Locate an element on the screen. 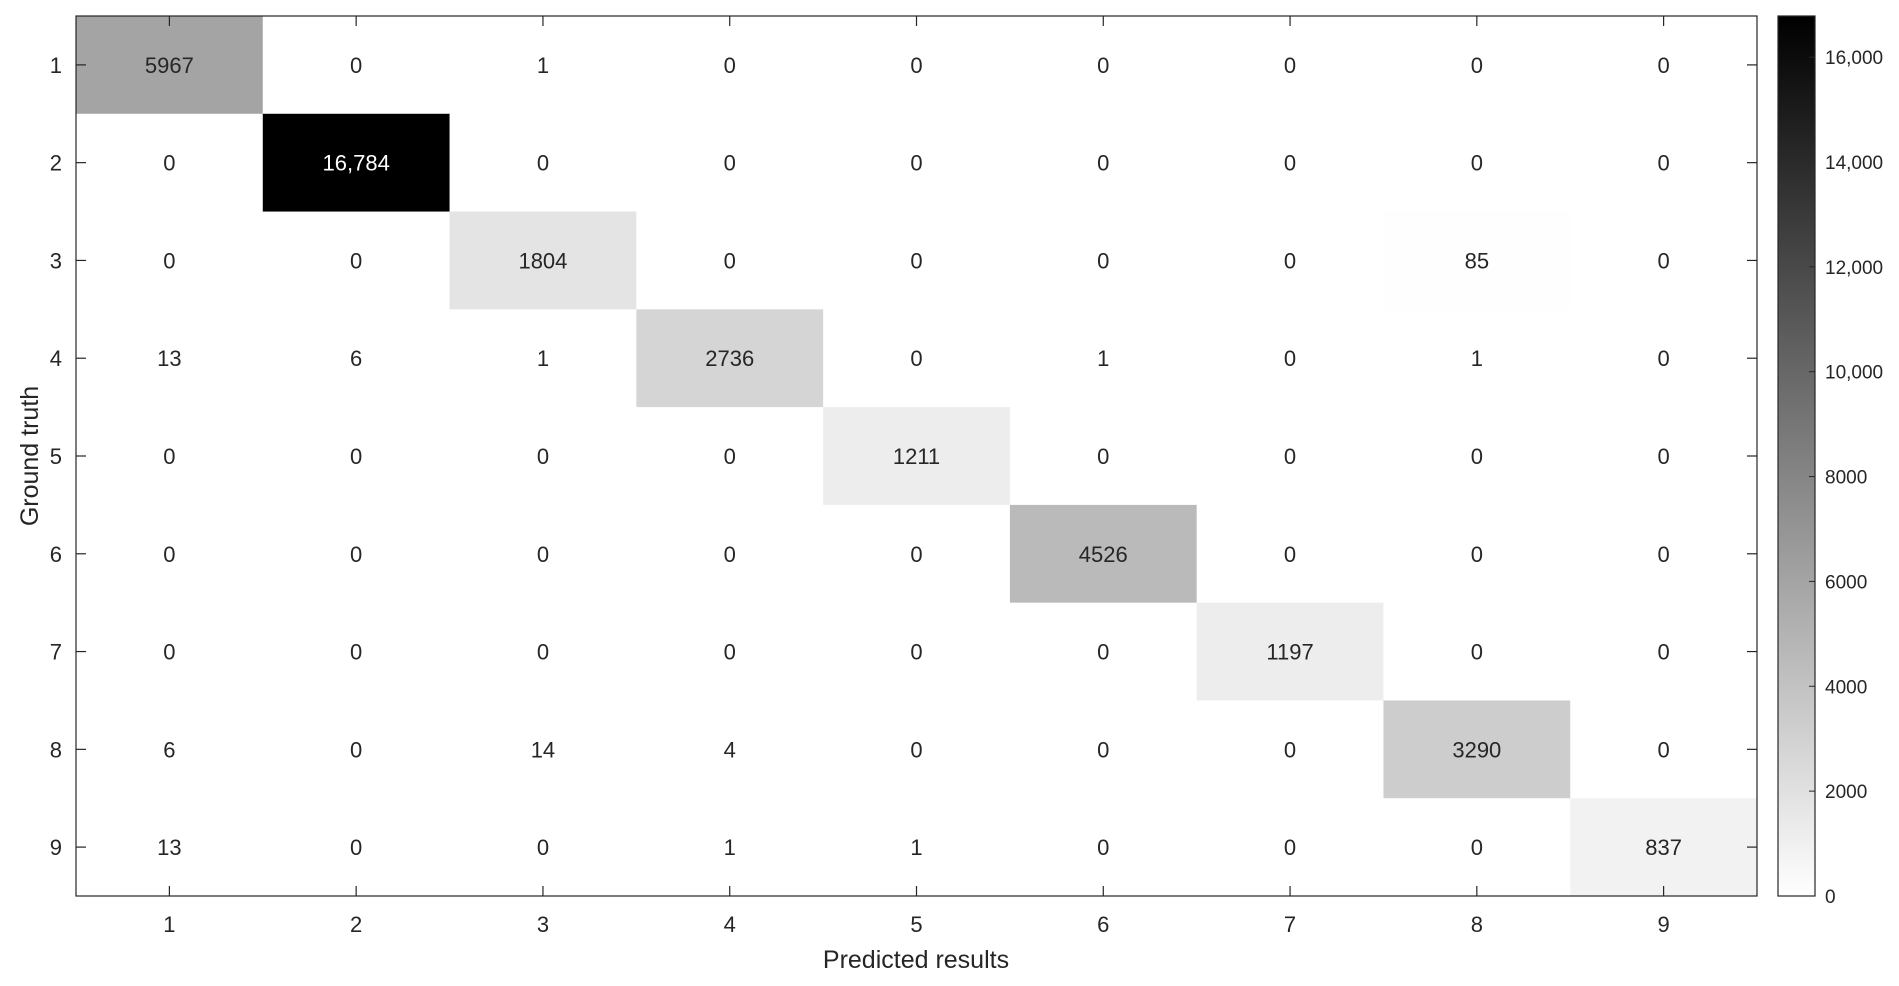 This screenshot has width=1899, height=986. x-tick-label: 4 is located at coordinates (730, 924).